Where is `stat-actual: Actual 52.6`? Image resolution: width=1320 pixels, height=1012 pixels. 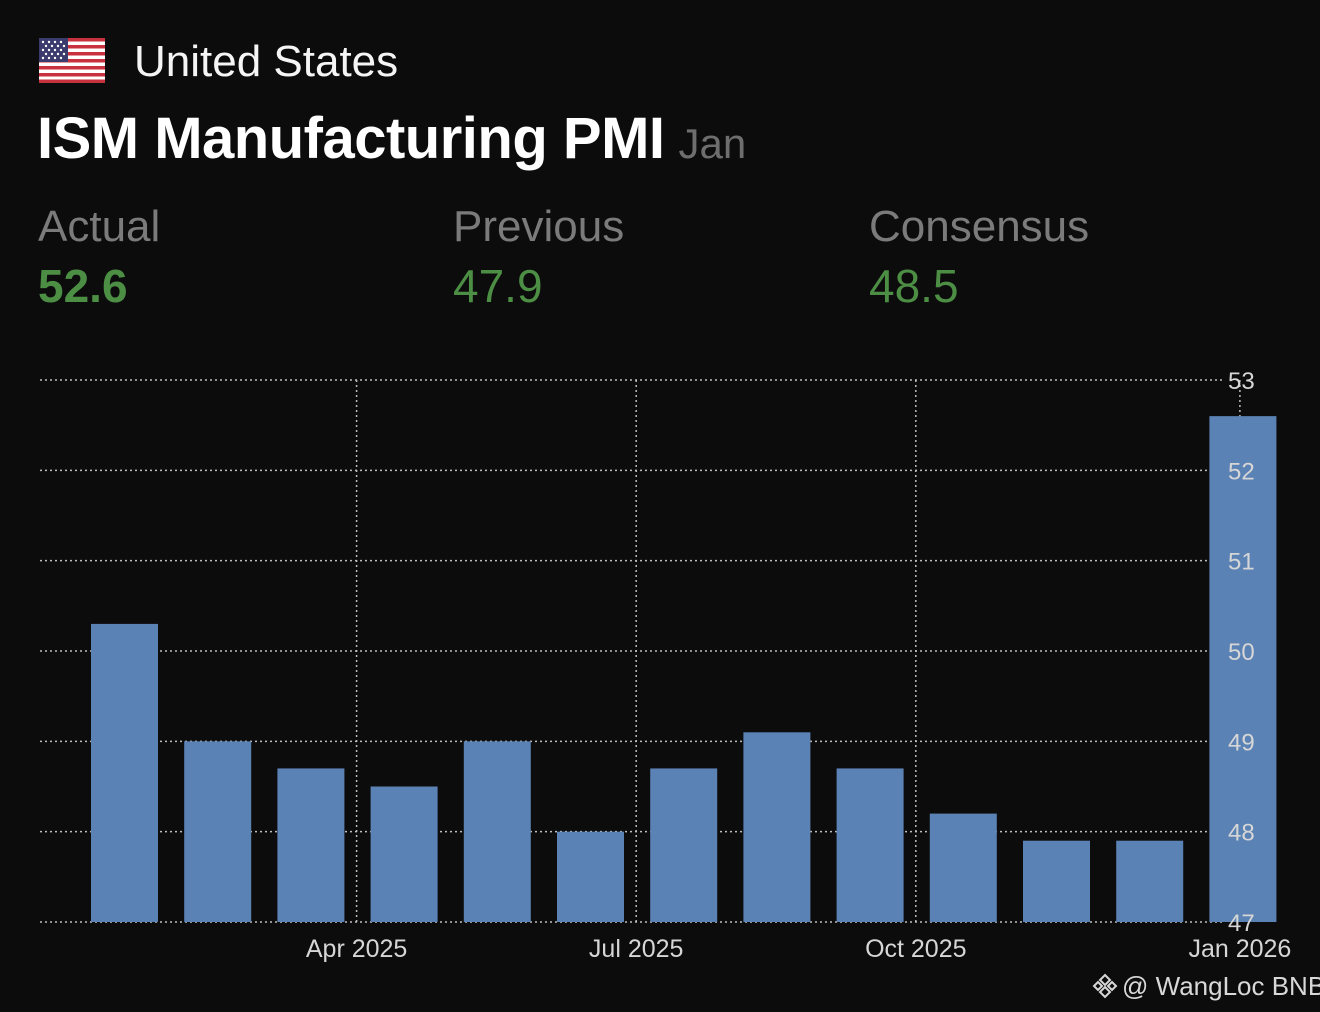
stat-actual: Actual 52.6 is located at coordinates (99, 259).